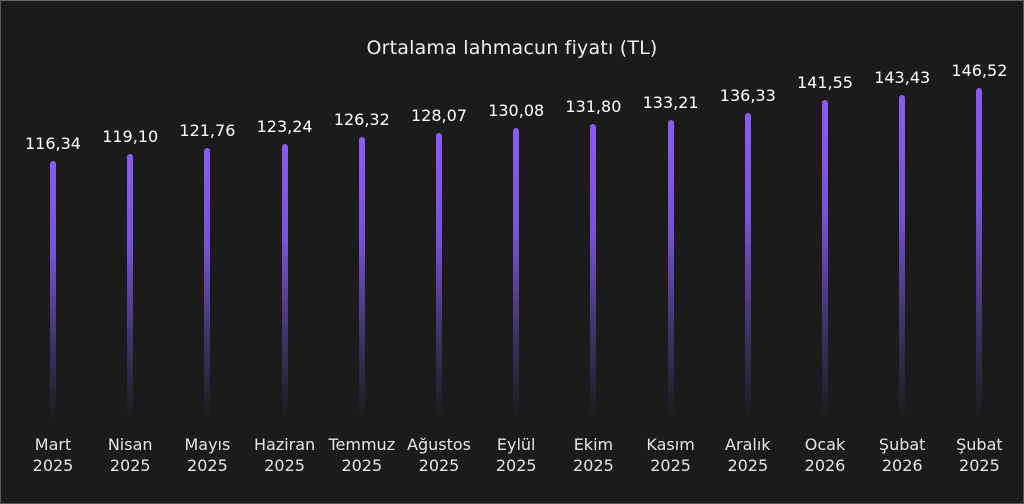 The image size is (1024, 504). Describe the element at coordinates (361, 119) in the screenshot. I see `value-label: 126,32` at that location.